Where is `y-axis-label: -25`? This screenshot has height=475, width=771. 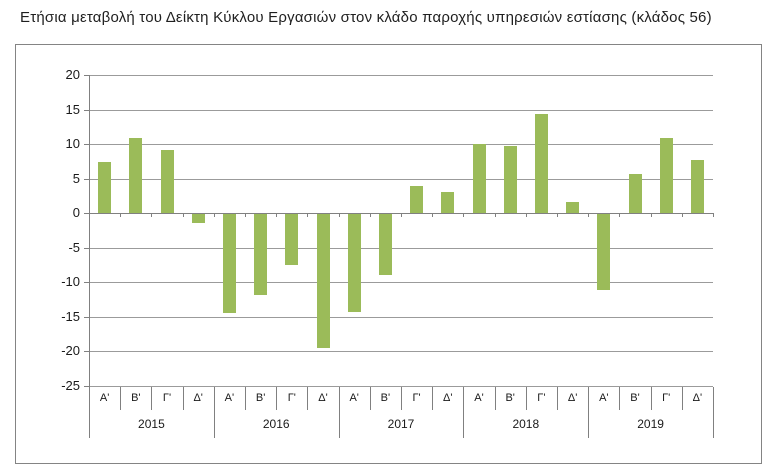
y-axis-label: -25 is located at coordinates (70, 385).